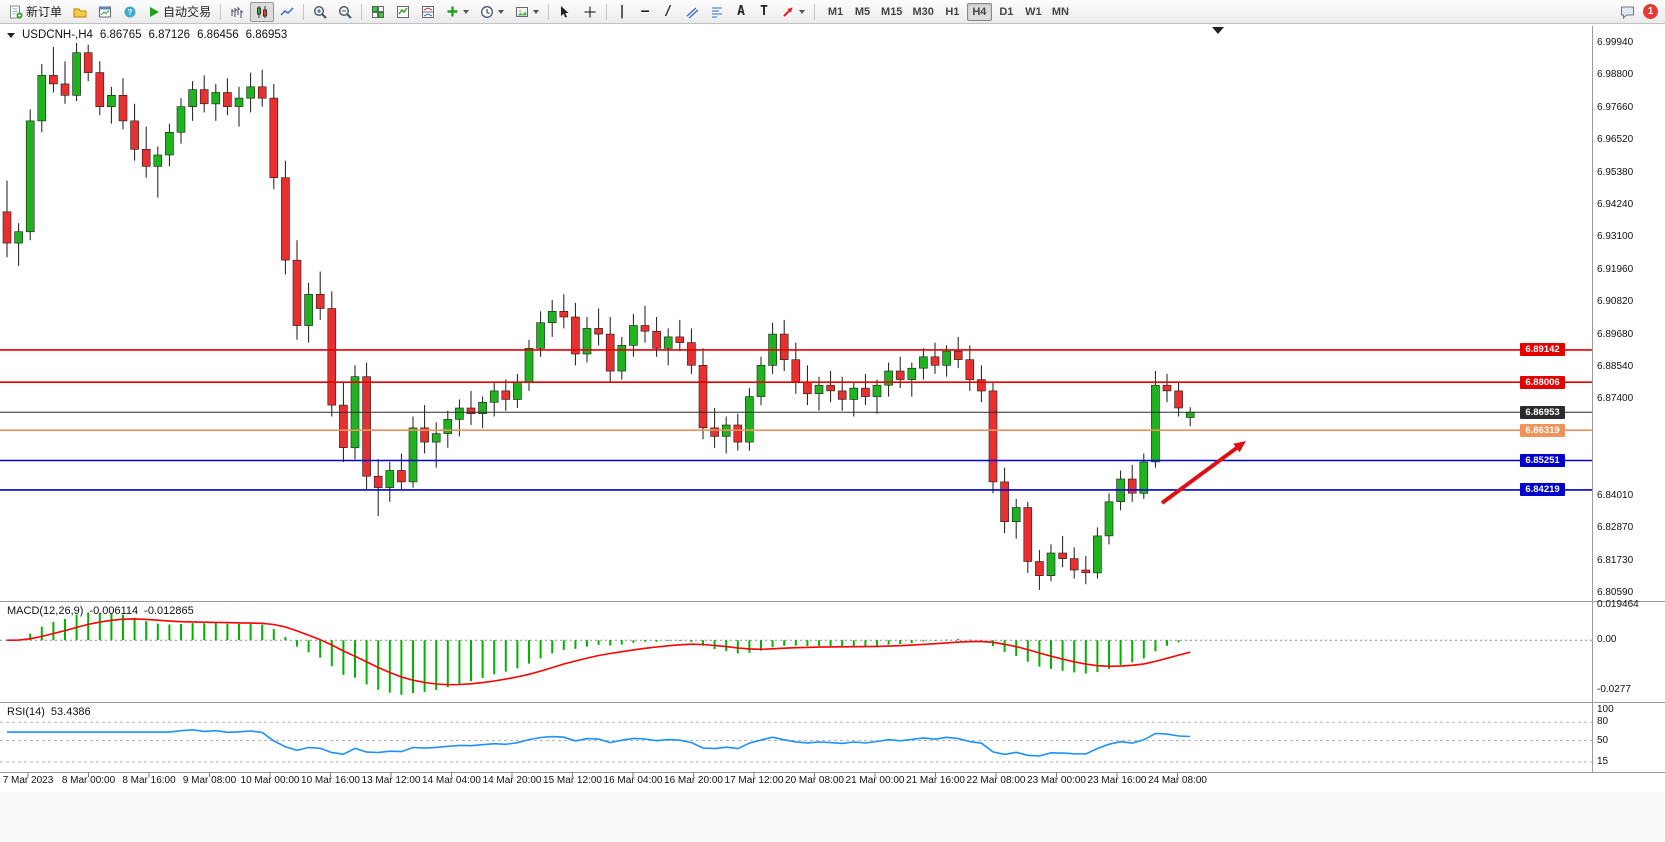 The width and height of the screenshot is (1665, 842). I want to click on trendline-tool-button: /, so click(668, 12).